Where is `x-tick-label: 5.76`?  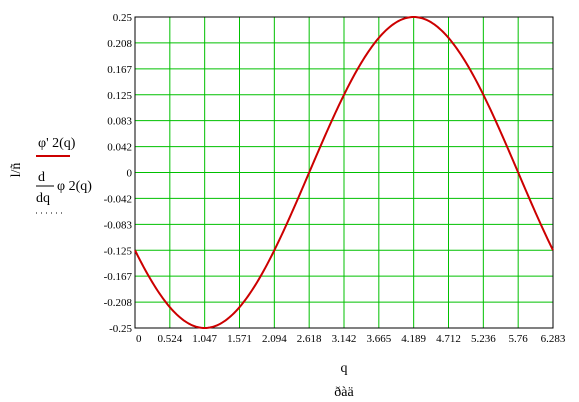
x-tick-label: 5.76 is located at coordinates (519, 339).